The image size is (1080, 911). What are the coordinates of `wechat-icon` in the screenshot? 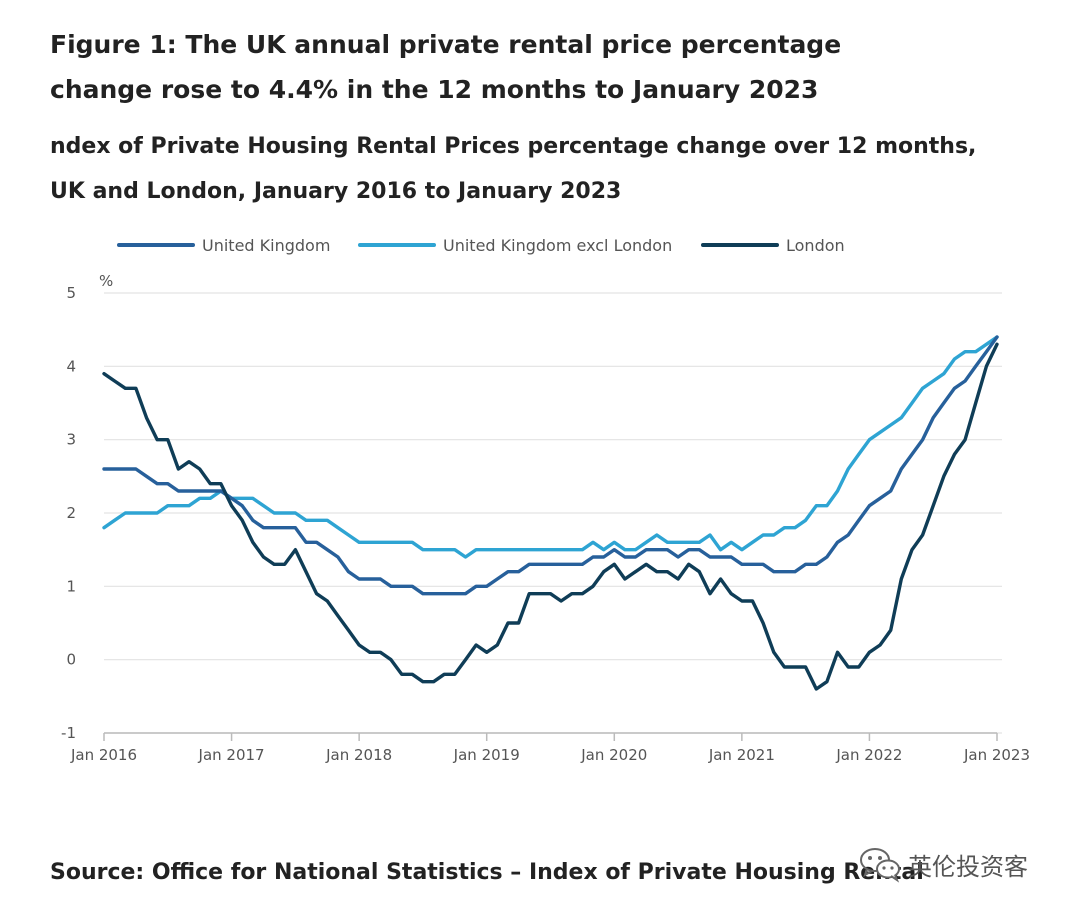 It's located at (880, 865).